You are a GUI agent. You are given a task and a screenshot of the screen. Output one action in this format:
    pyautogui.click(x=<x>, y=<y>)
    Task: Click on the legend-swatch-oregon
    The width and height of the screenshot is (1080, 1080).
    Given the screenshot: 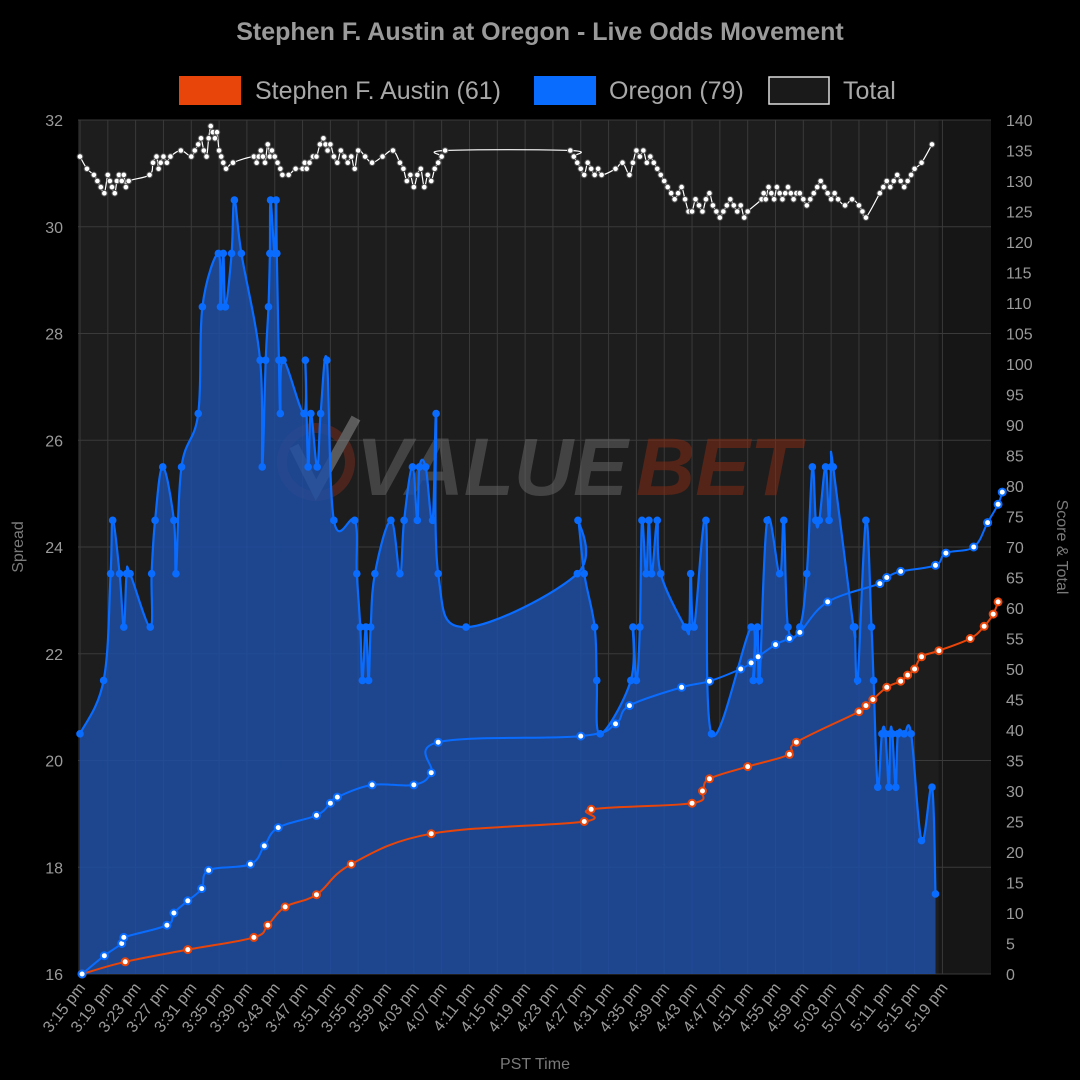 What is the action you would take?
    pyautogui.click(x=565, y=90)
    